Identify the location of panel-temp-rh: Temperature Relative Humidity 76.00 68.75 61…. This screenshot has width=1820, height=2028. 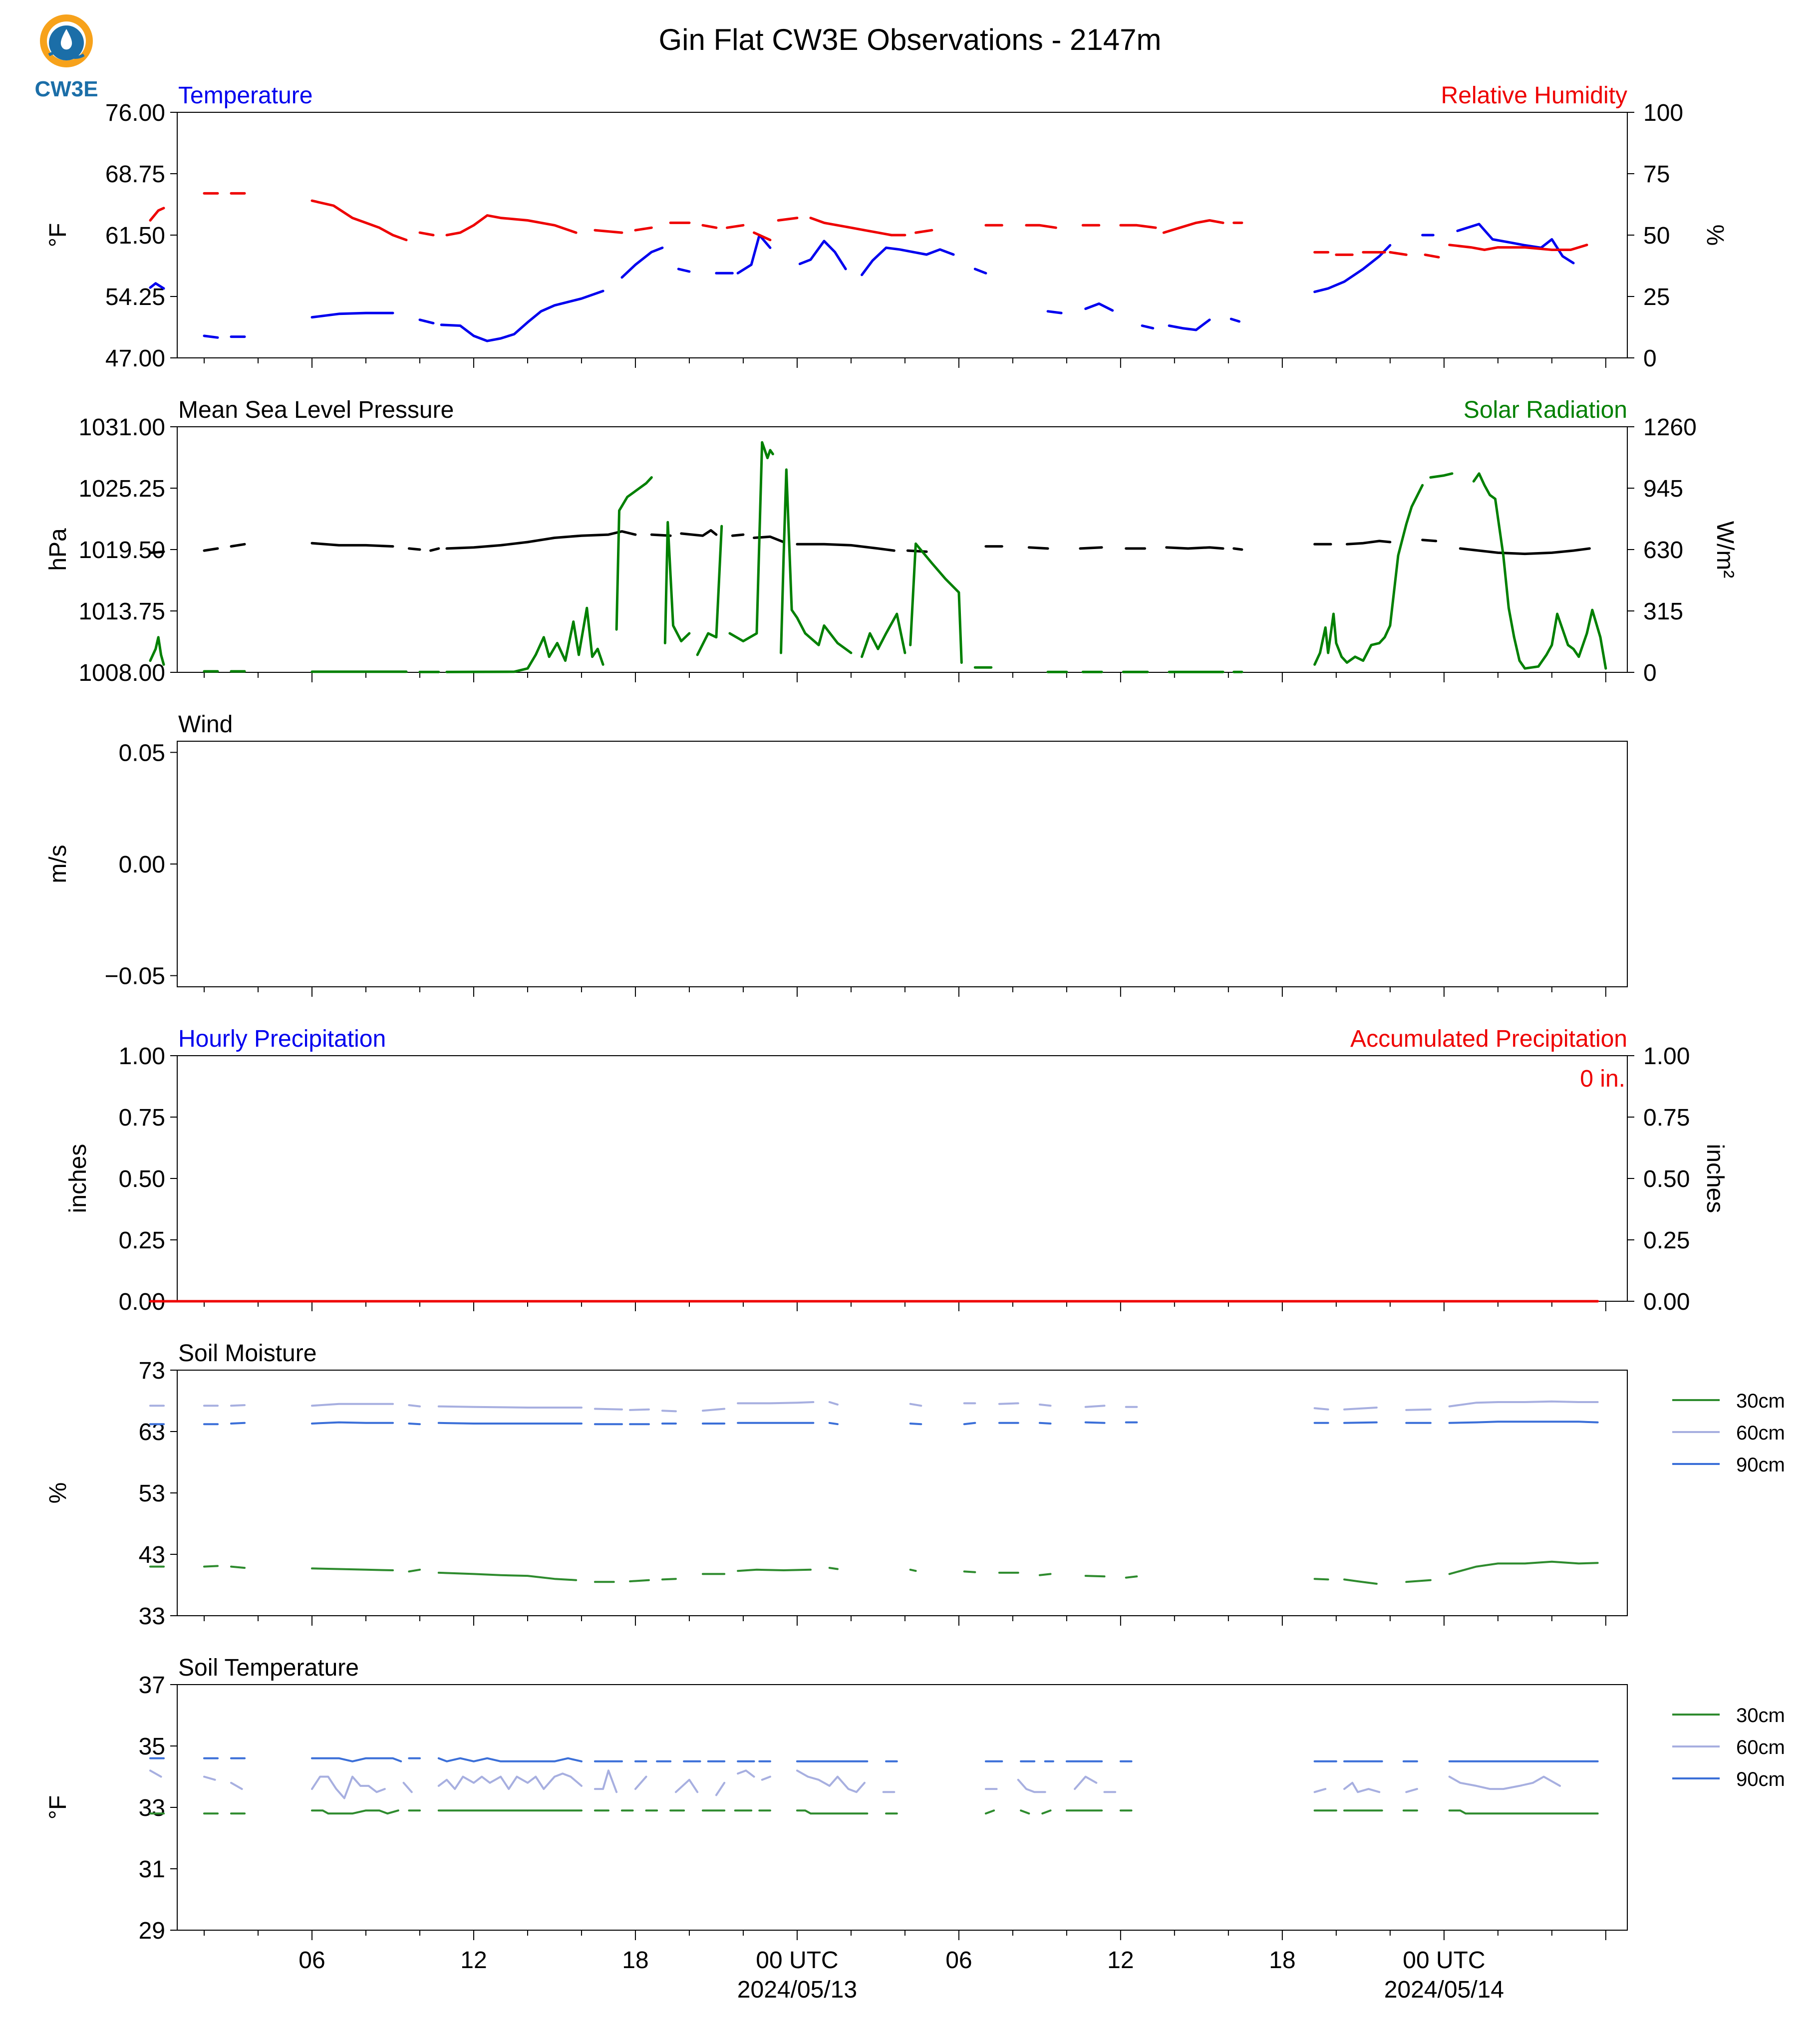
(886, 227).